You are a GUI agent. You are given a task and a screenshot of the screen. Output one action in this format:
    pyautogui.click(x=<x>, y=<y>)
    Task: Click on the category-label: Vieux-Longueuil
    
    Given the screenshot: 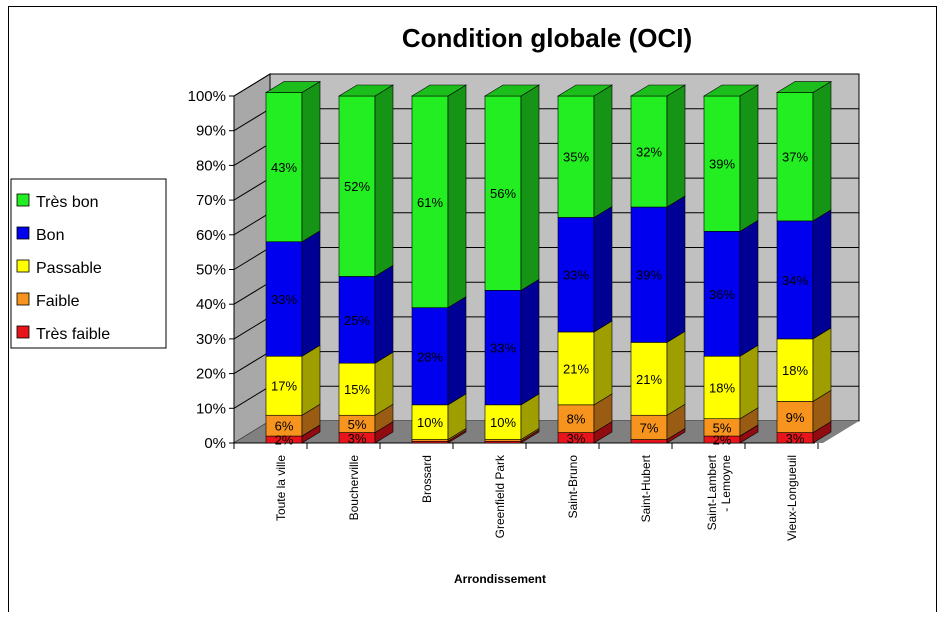 What is the action you would take?
    pyautogui.click(x=792, y=498)
    